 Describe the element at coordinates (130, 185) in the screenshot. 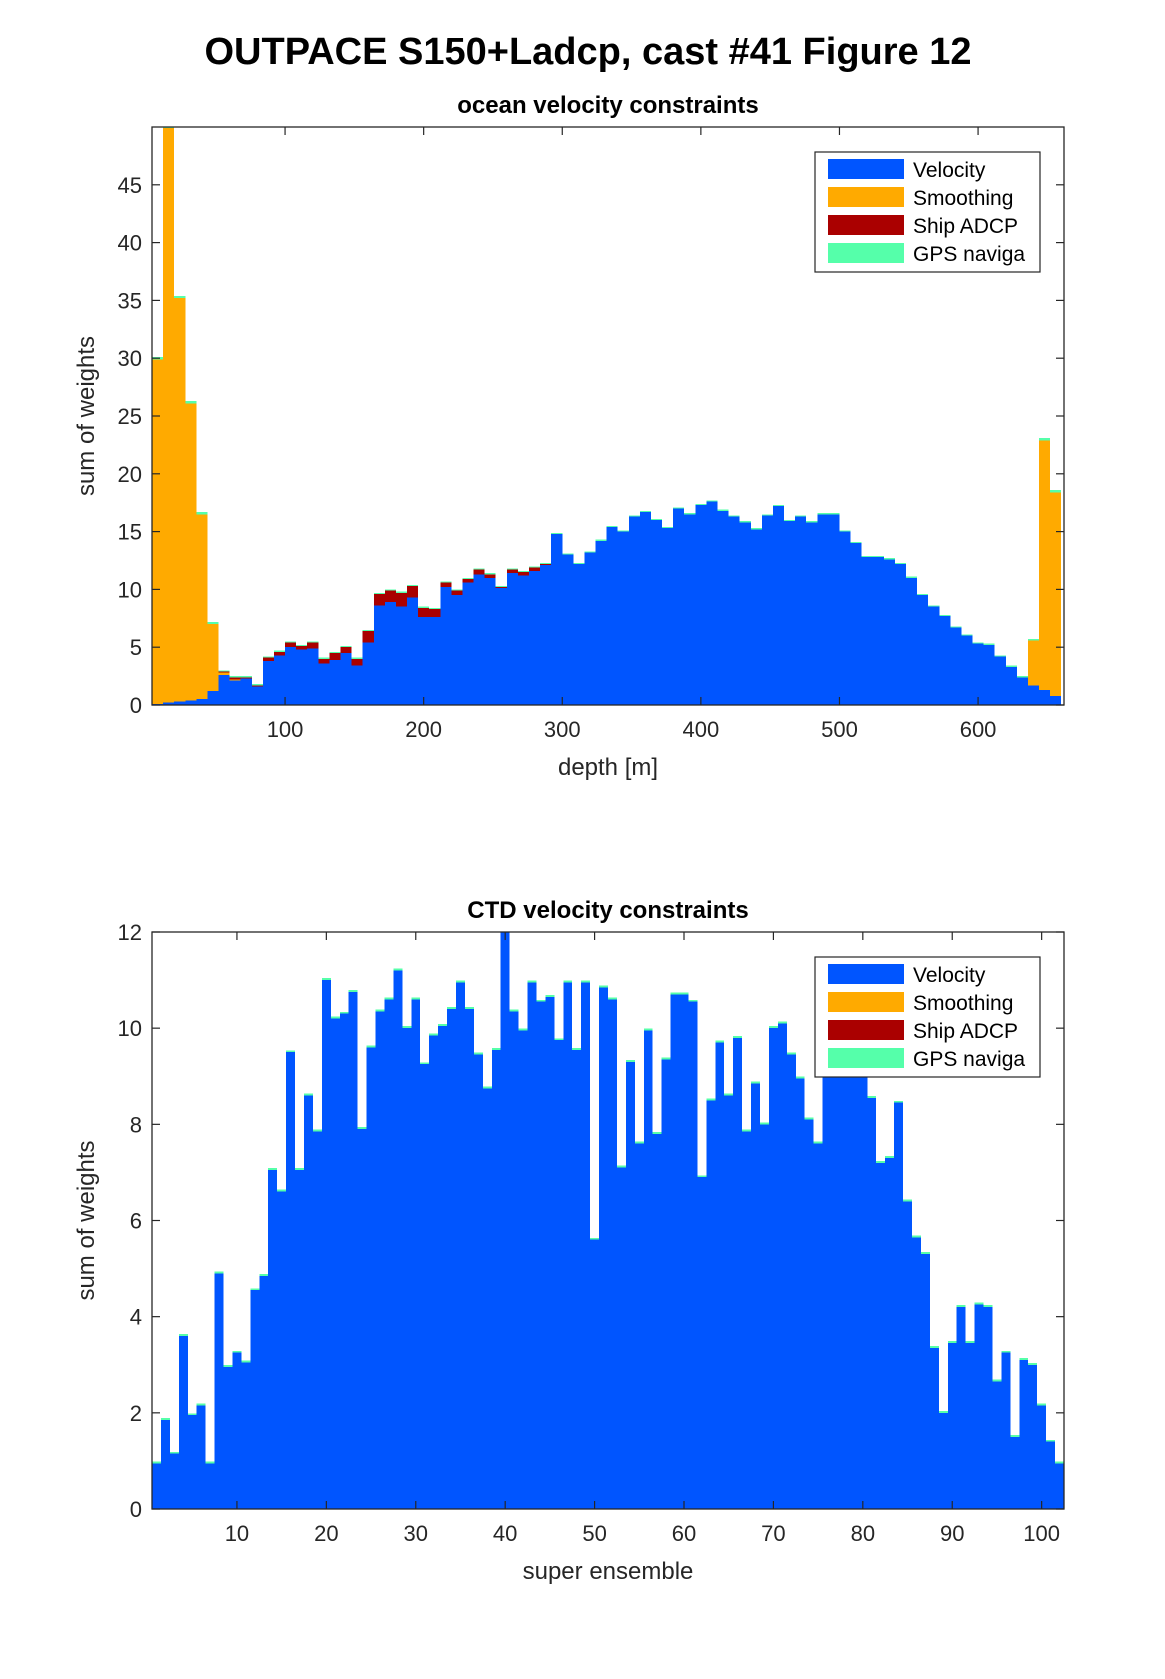

I see `y-tick-label: 45` at that location.